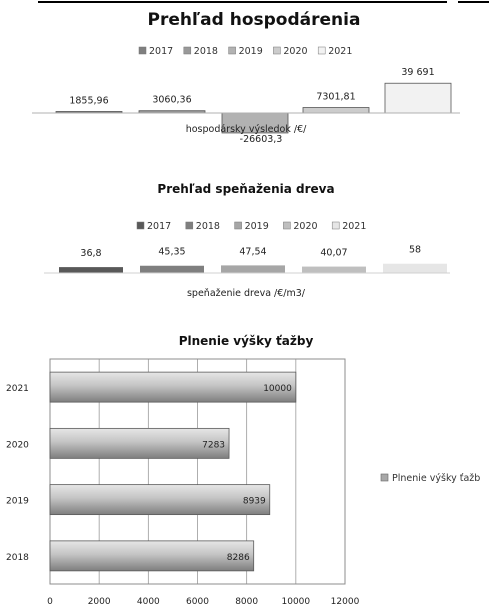 The width and height of the screenshot is (489, 607). Describe the element at coordinates (246, 129) in the screenshot. I see `chart1-category-label: hospodársky výsledok /€/` at that location.